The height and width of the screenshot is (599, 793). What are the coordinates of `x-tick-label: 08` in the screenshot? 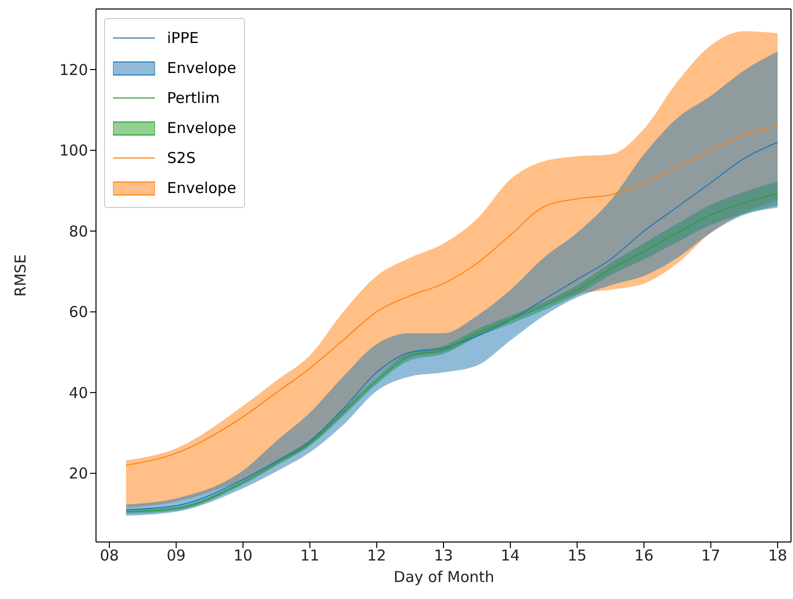 It's located at (109, 555).